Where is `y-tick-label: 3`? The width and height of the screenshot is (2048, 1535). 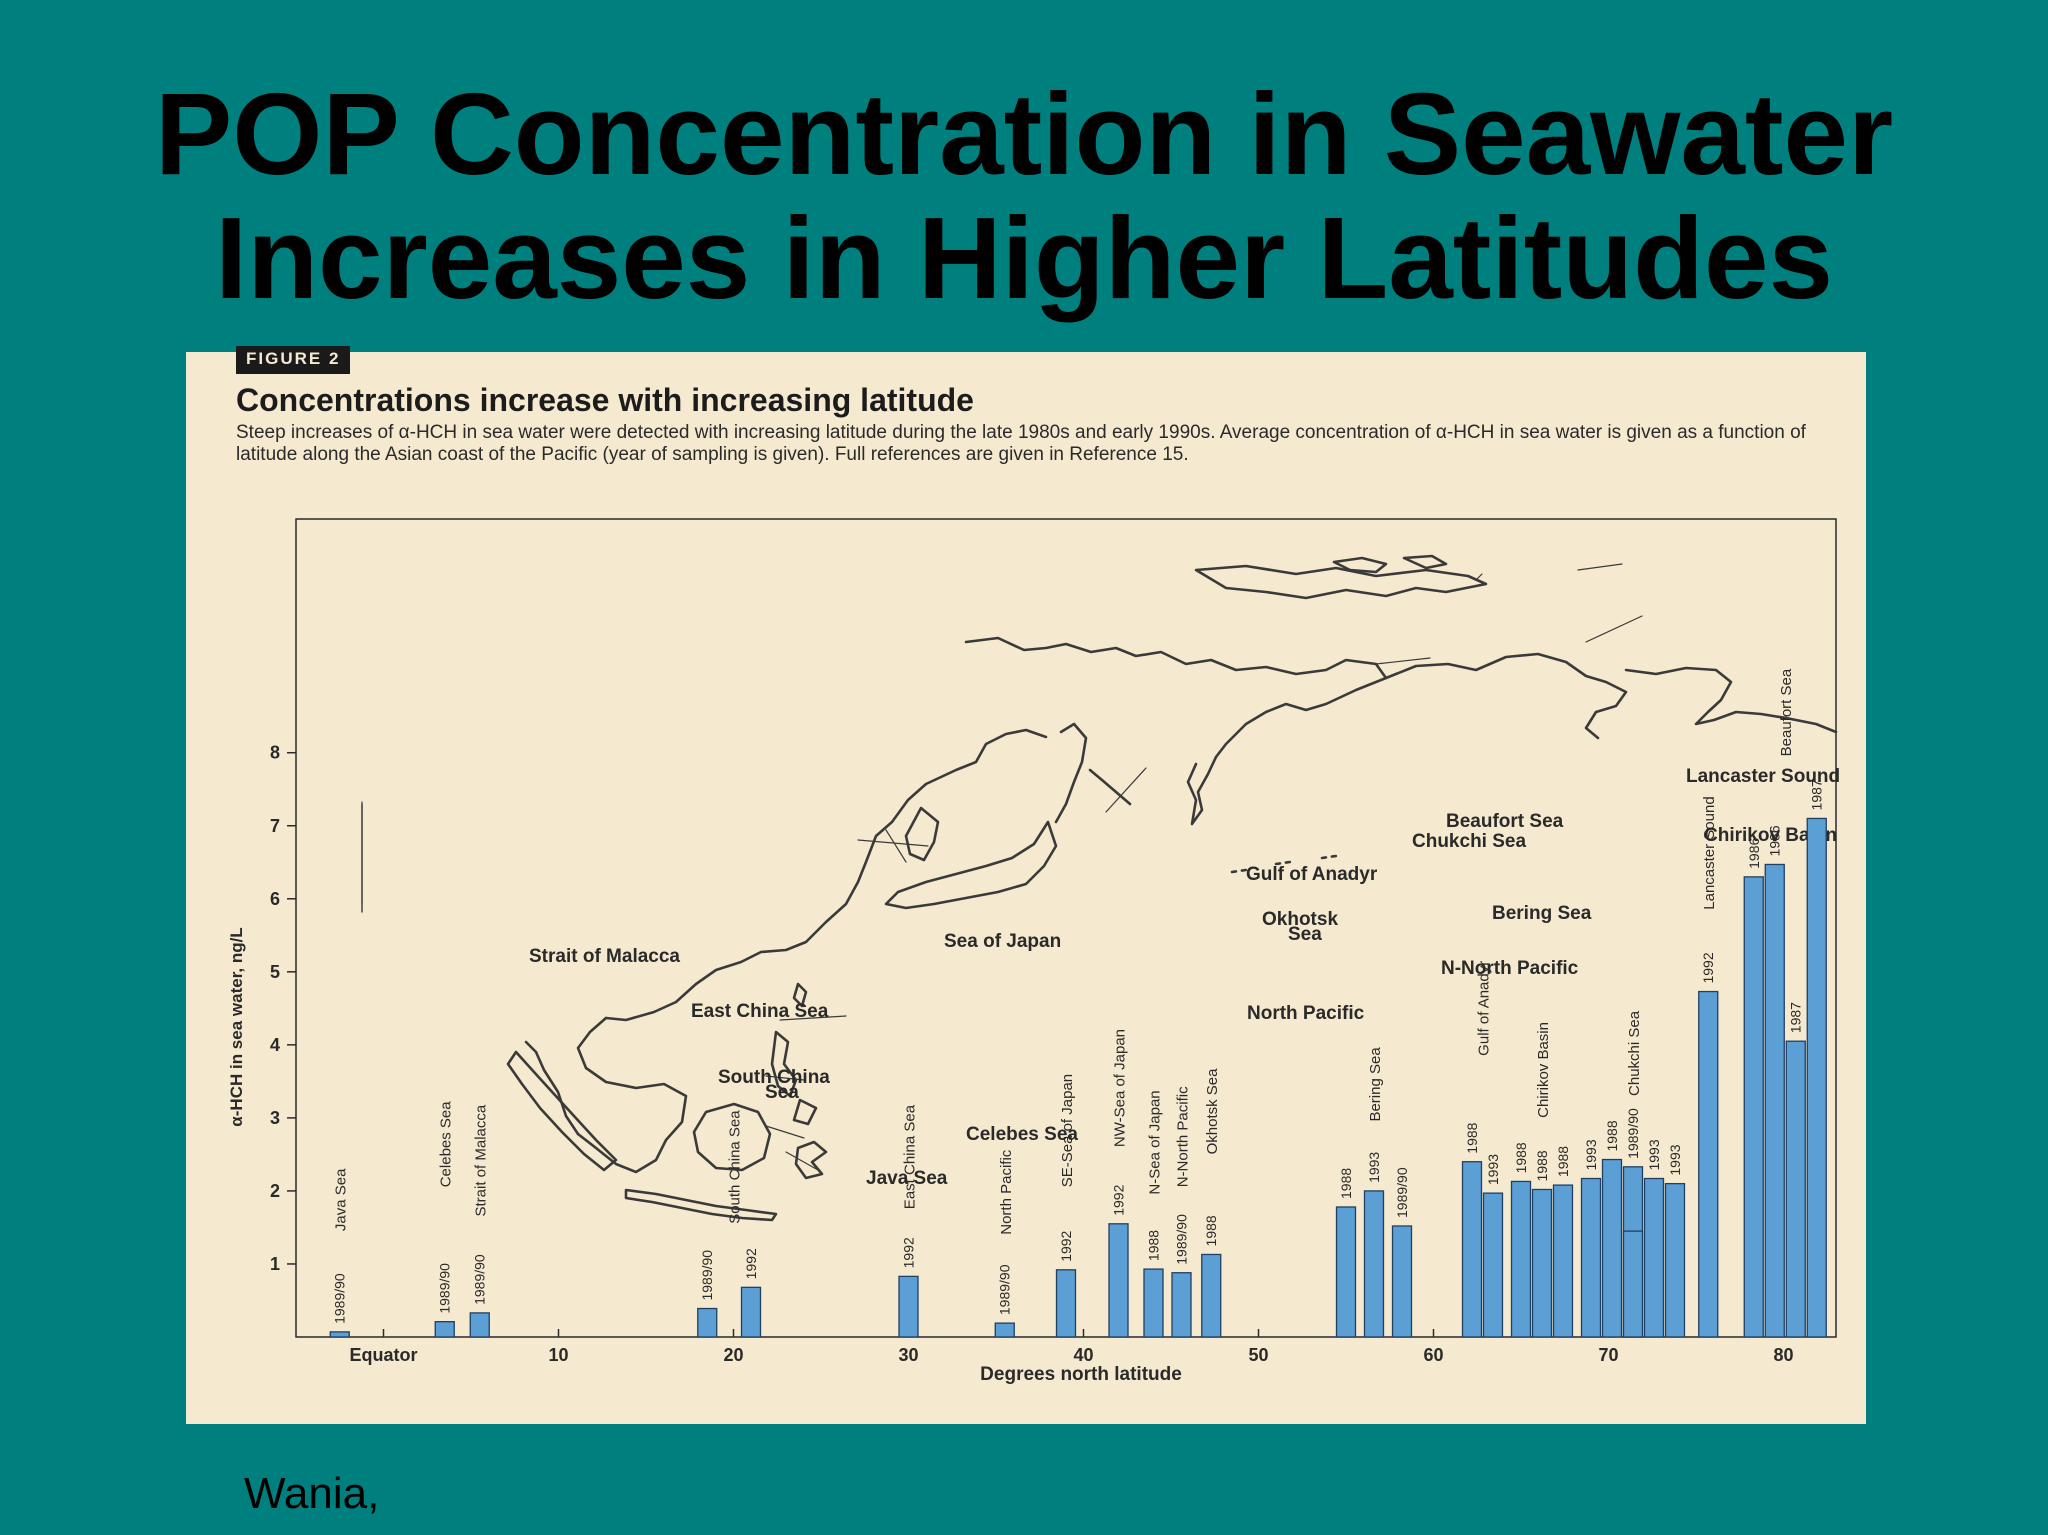 y-tick-label: 3 is located at coordinates (275, 1118).